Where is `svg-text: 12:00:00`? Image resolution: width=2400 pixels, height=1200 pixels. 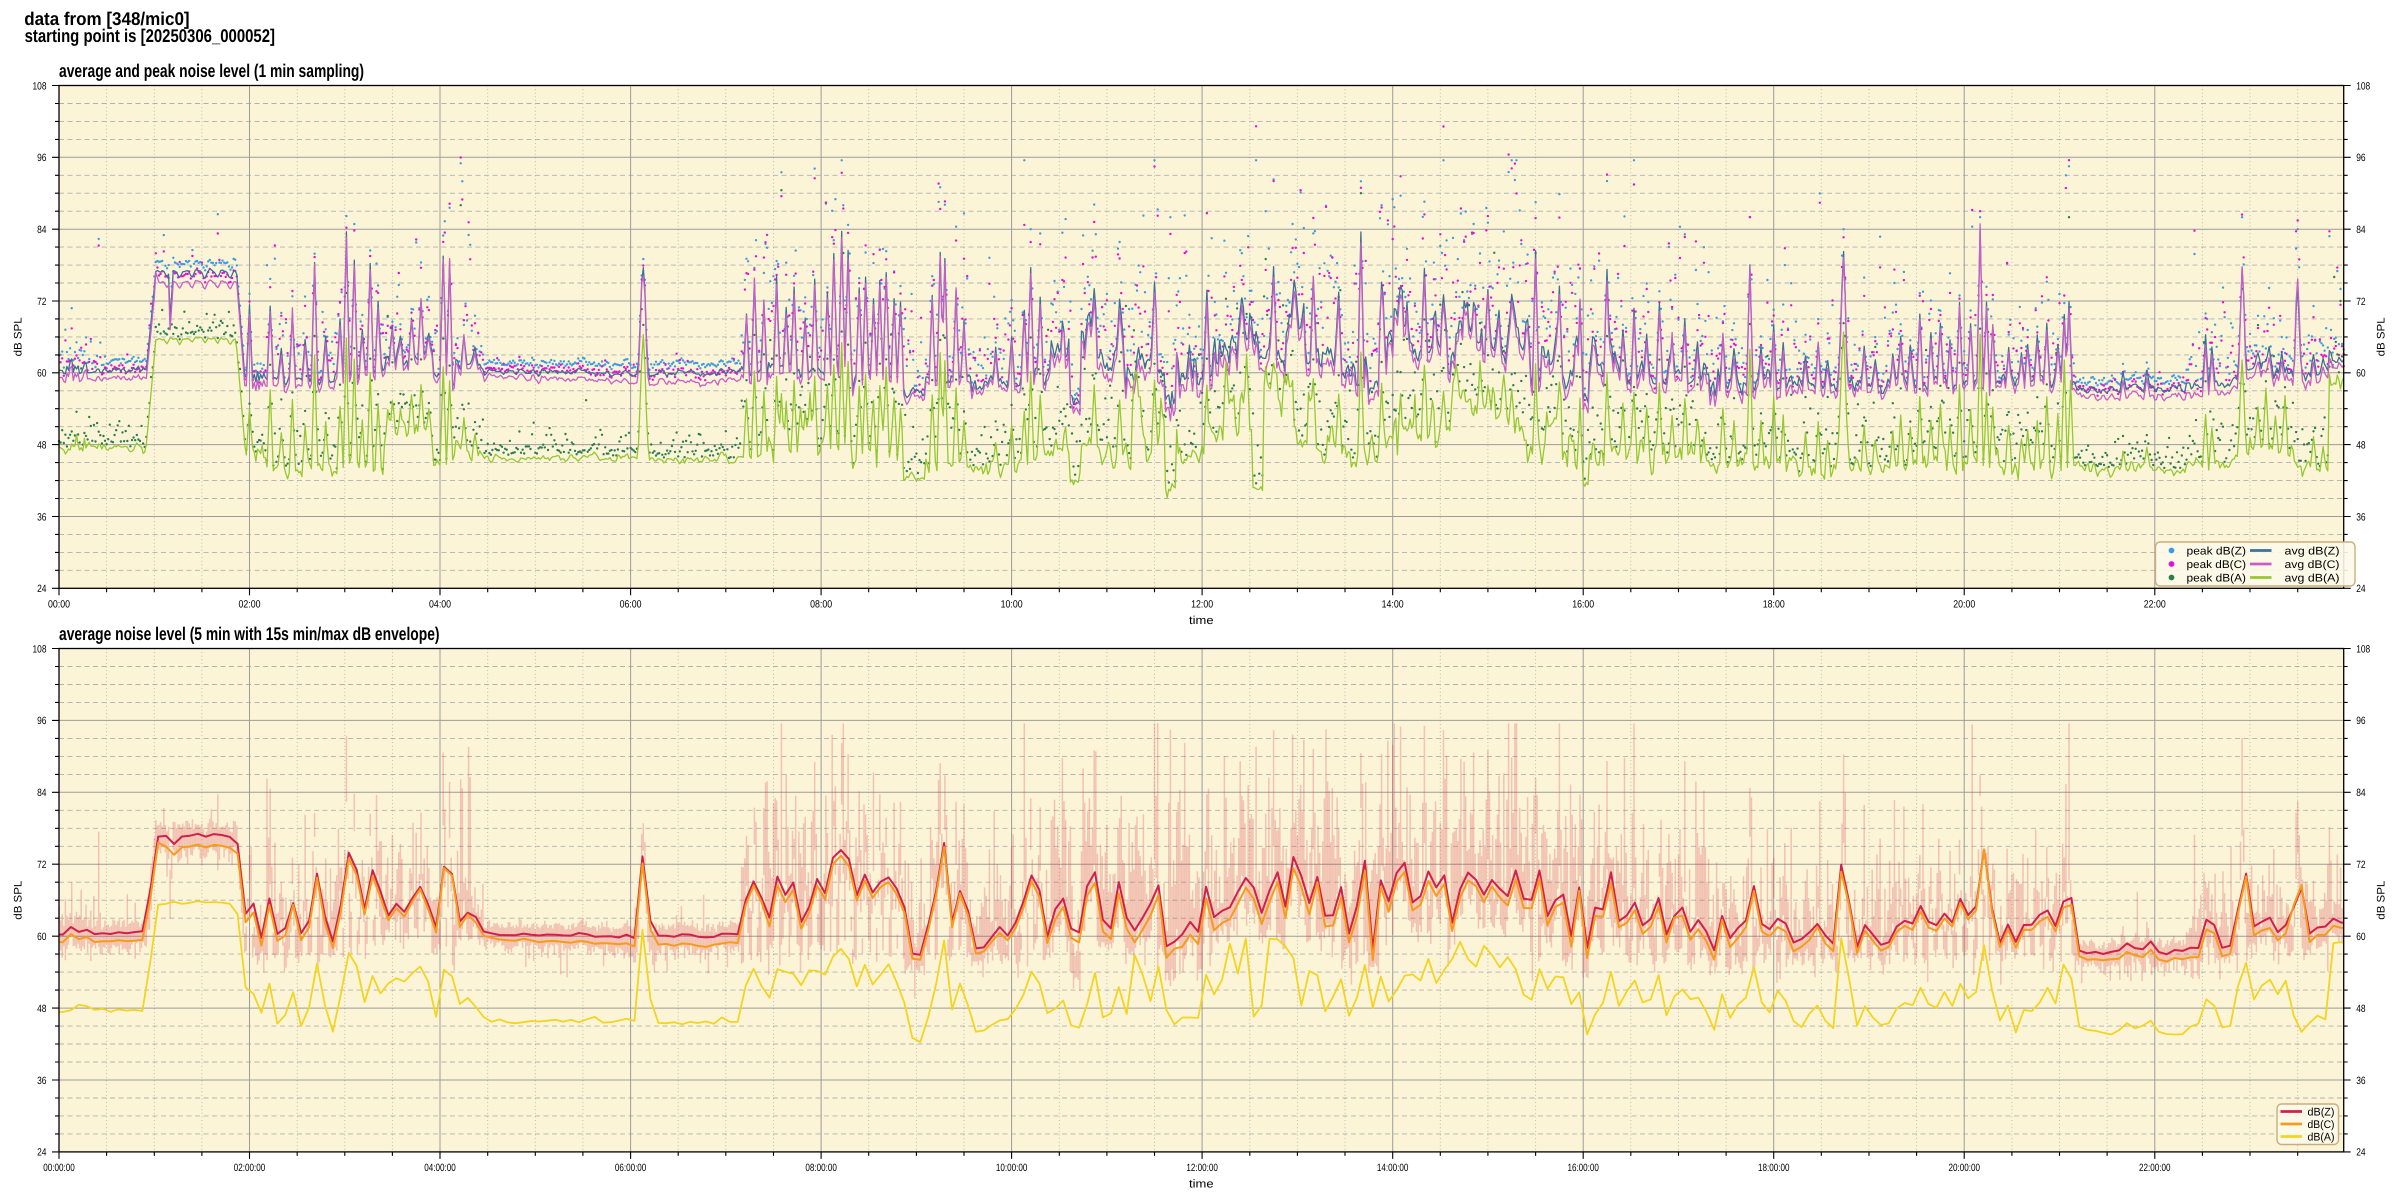 svg-text: 12:00:00 is located at coordinates (1202, 1168).